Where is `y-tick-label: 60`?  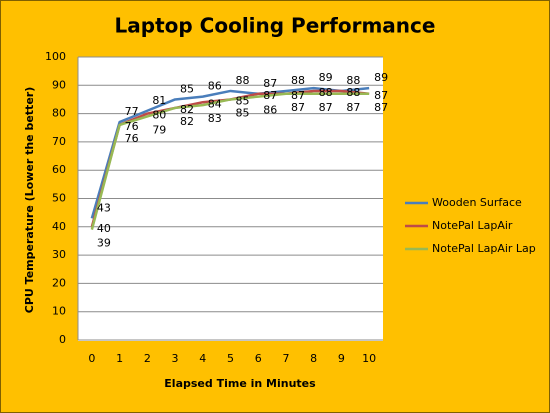
y-tick-label: 60 is located at coordinates (59, 169).